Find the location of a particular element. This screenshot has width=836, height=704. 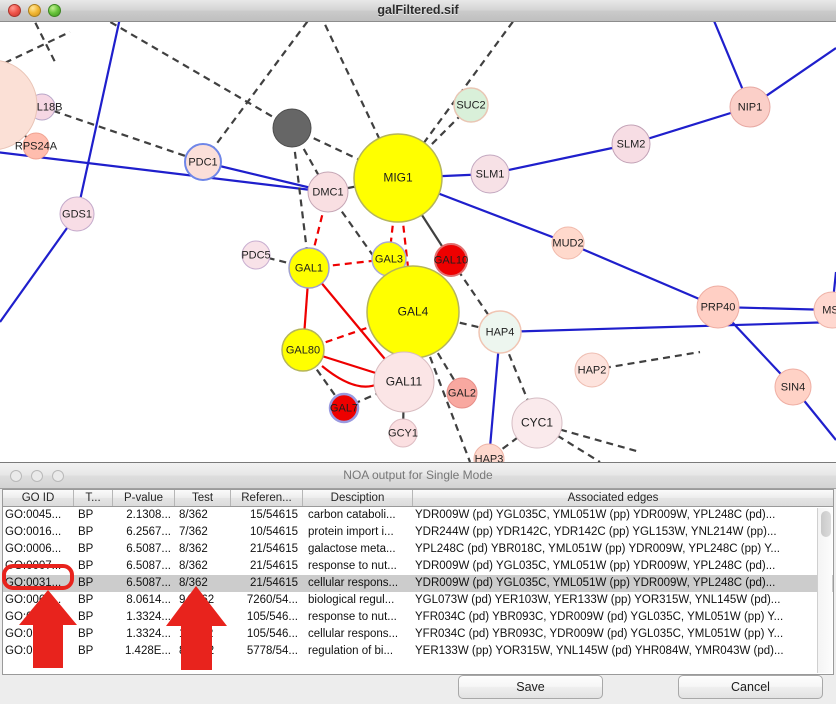

network-node-gal11: GAL11 is located at coordinates (404, 382).